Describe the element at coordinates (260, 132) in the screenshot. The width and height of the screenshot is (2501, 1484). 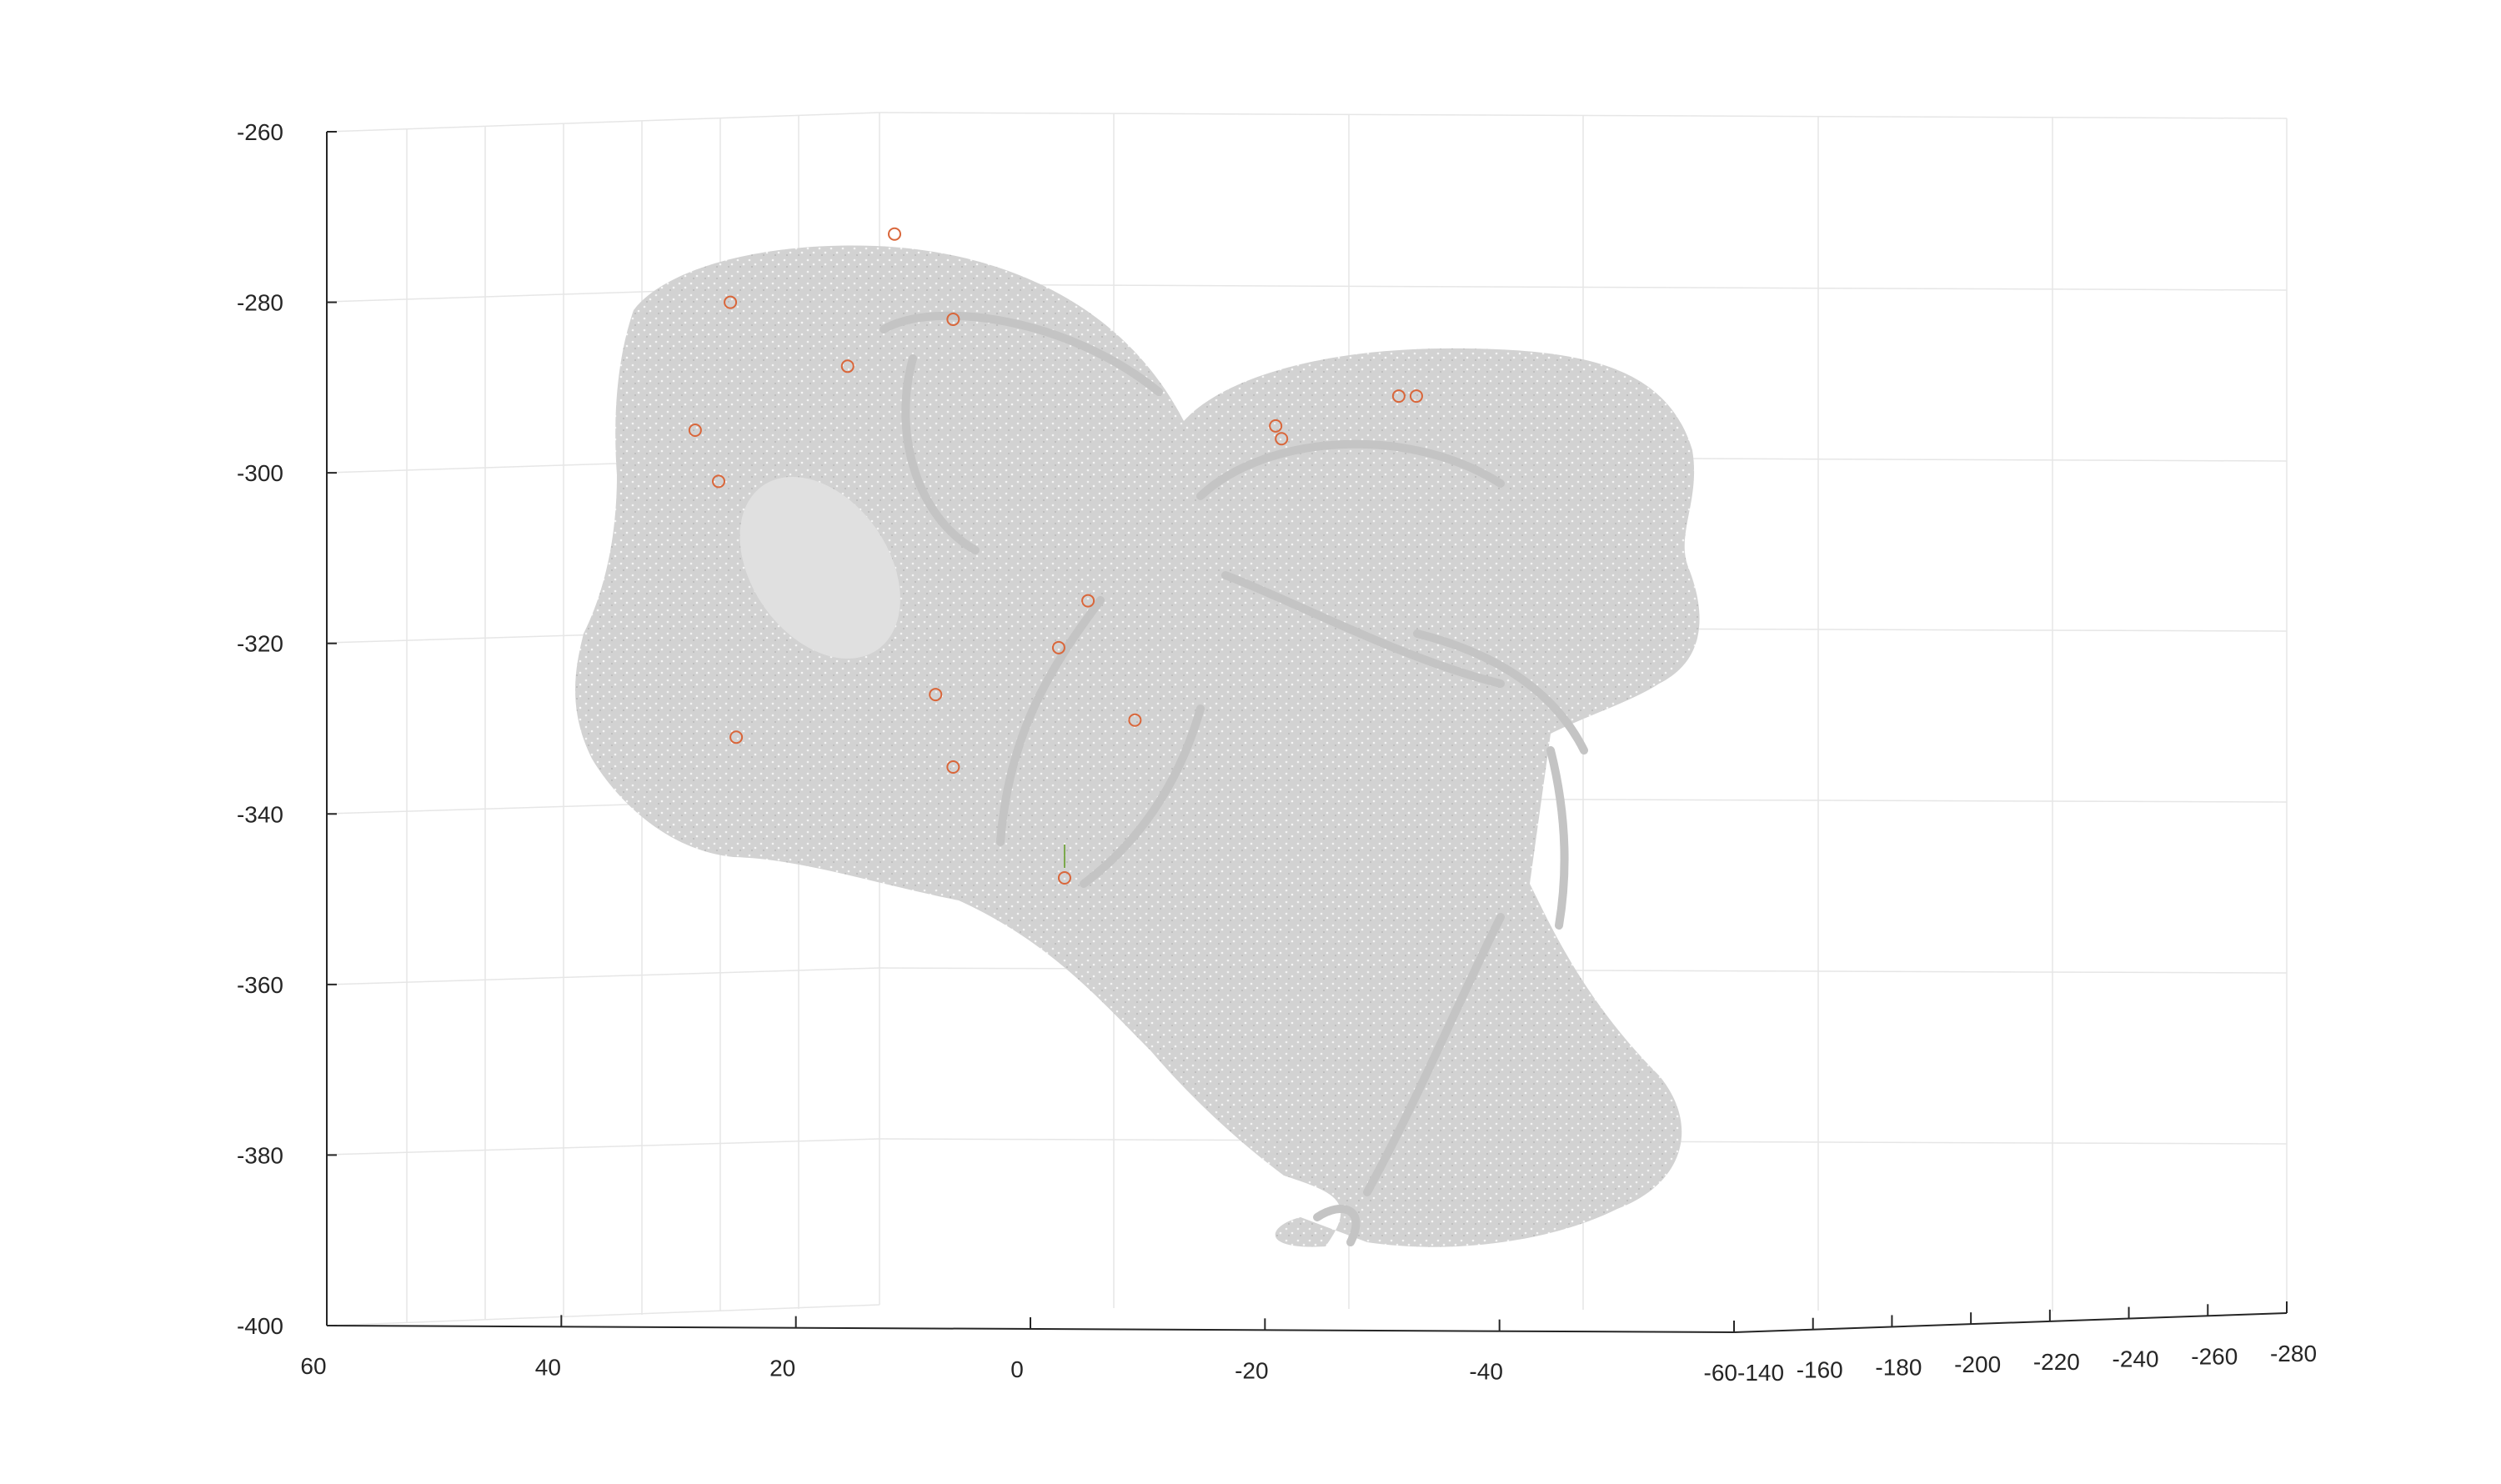
I see `z-tick-label: -260` at that location.